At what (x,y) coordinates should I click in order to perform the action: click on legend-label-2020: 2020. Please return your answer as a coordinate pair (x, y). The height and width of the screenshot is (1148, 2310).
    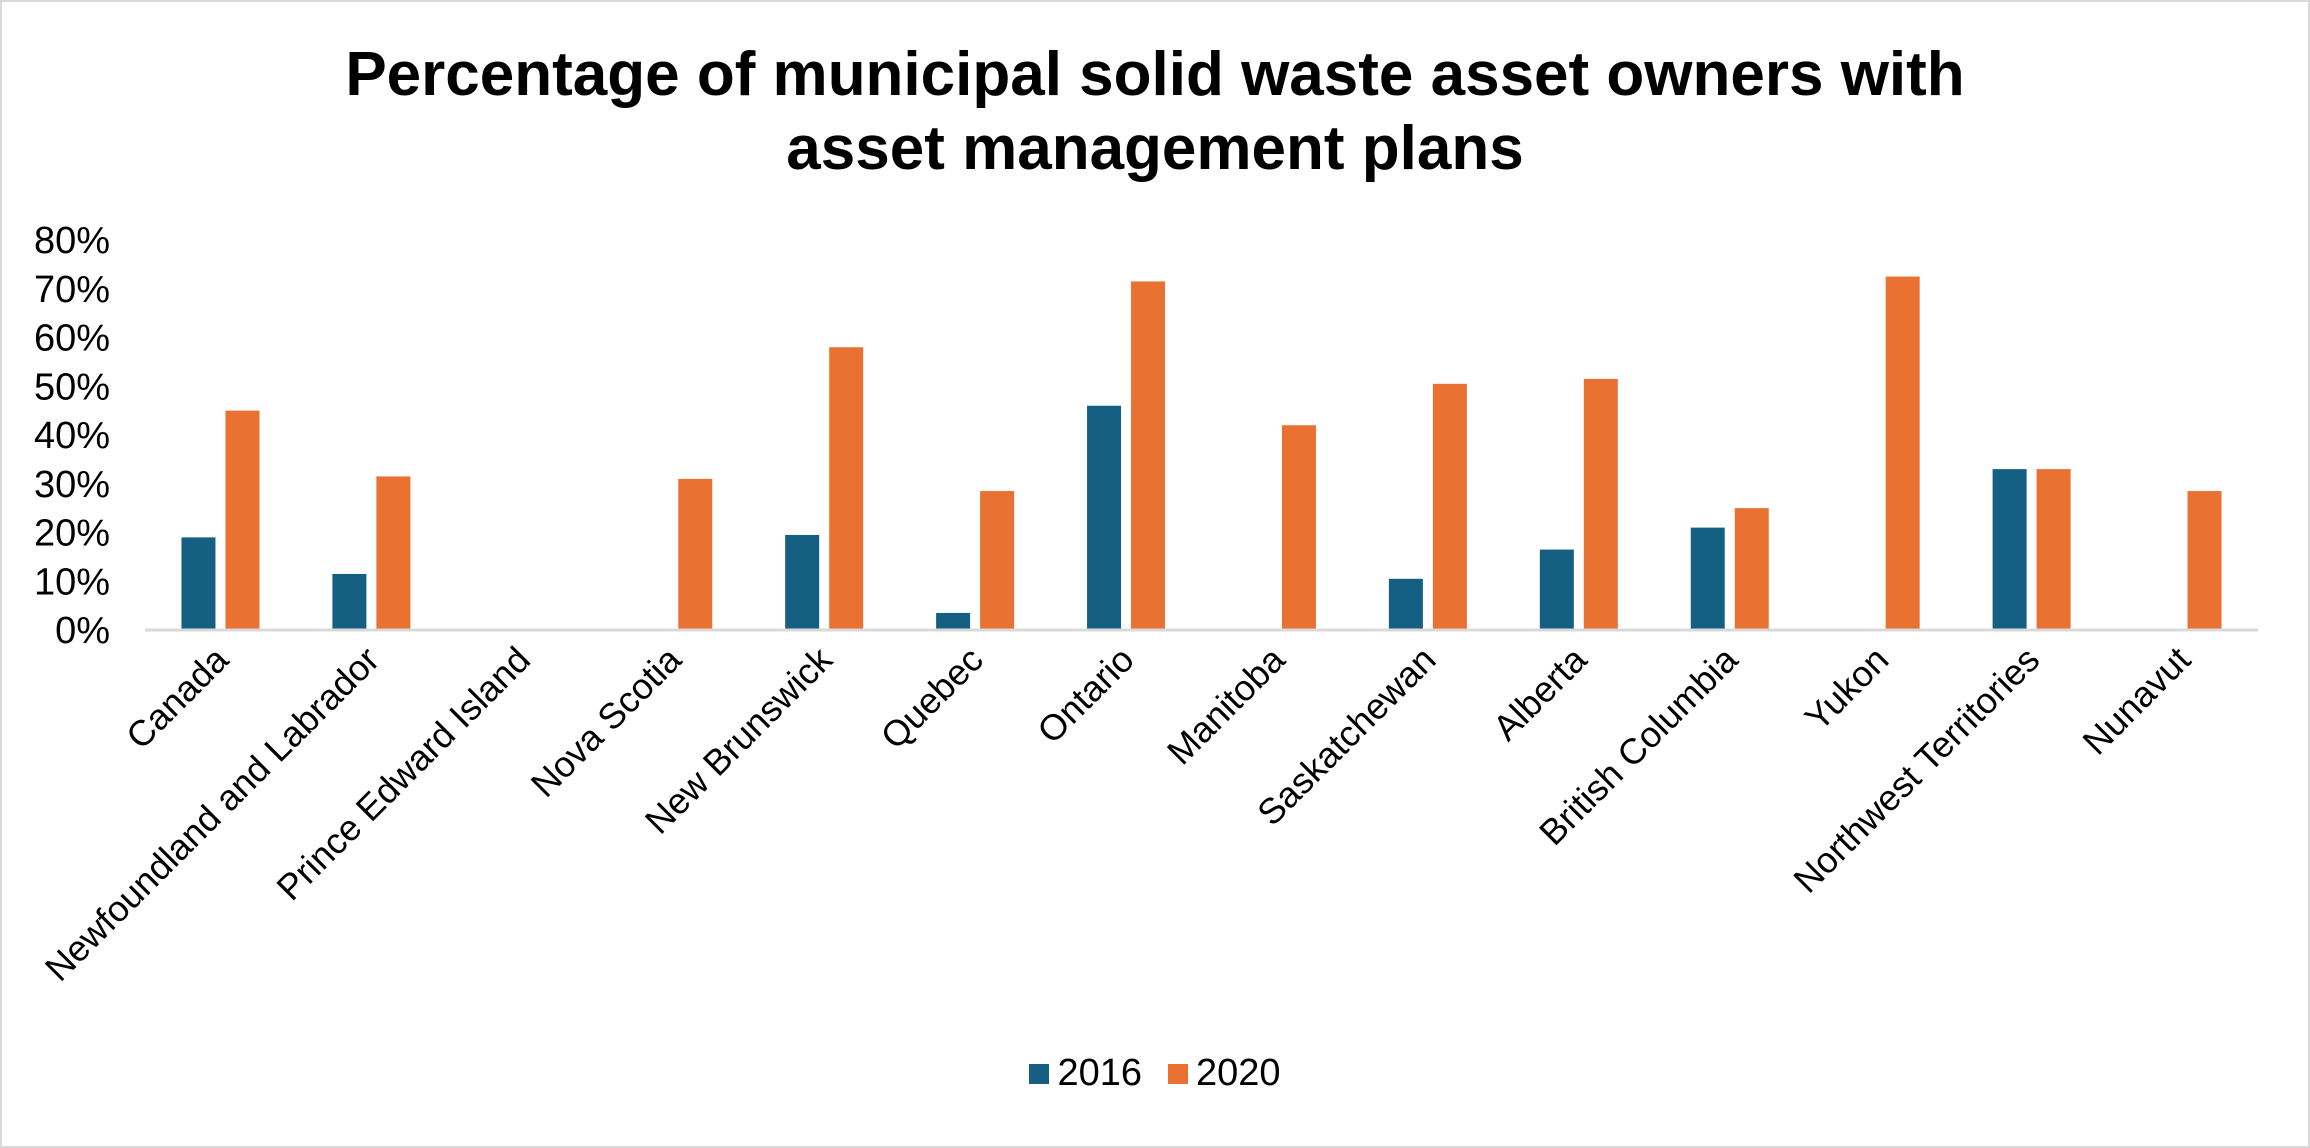
    Looking at the image, I should click on (1238, 1073).